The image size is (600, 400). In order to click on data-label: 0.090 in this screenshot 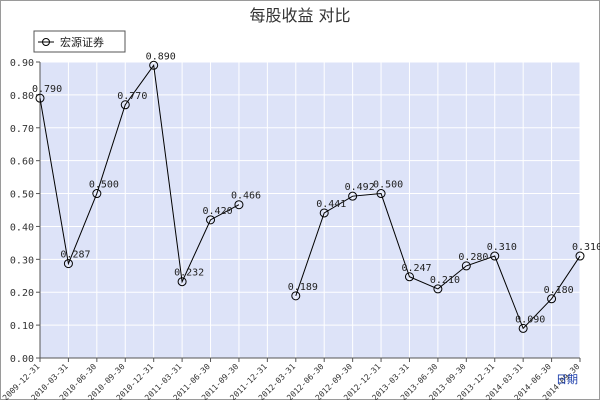, I will do `click(530, 319)`.